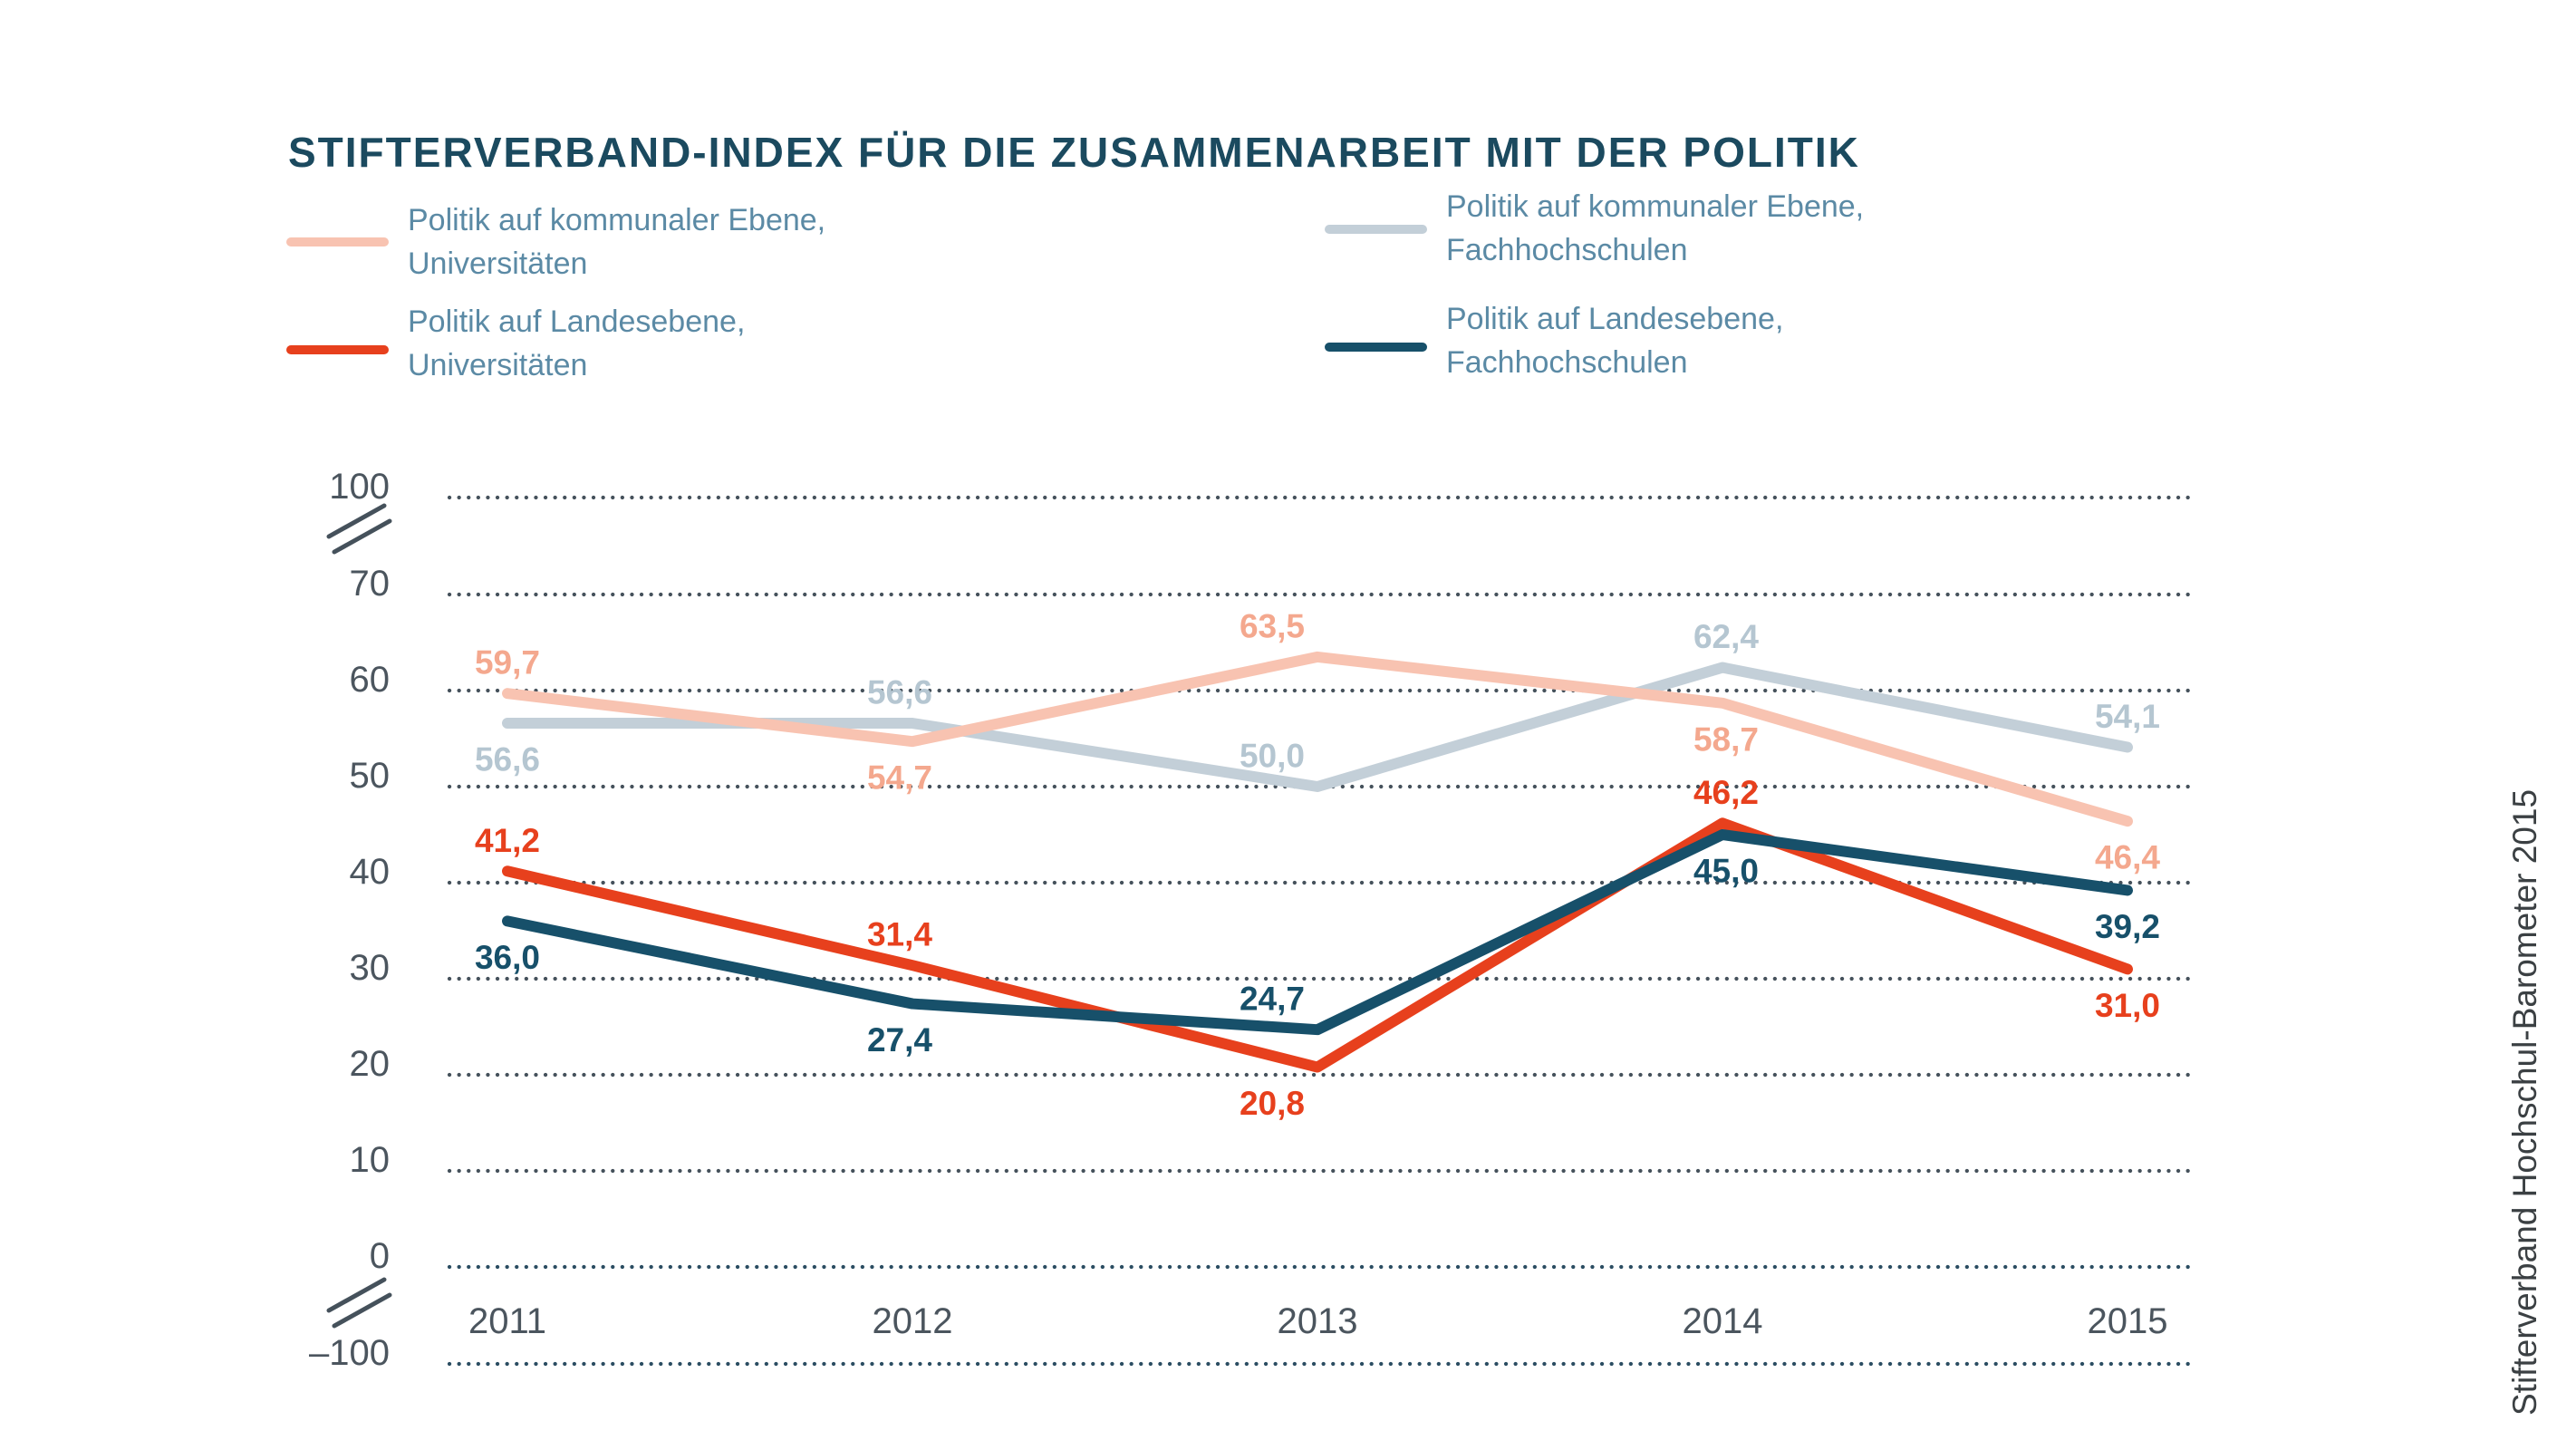 This screenshot has height=1450, width=2576. What do you see at coordinates (370, 776) in the screenshot?
I see `y-tick-label-50: 50` at bounding box center [370, 776].